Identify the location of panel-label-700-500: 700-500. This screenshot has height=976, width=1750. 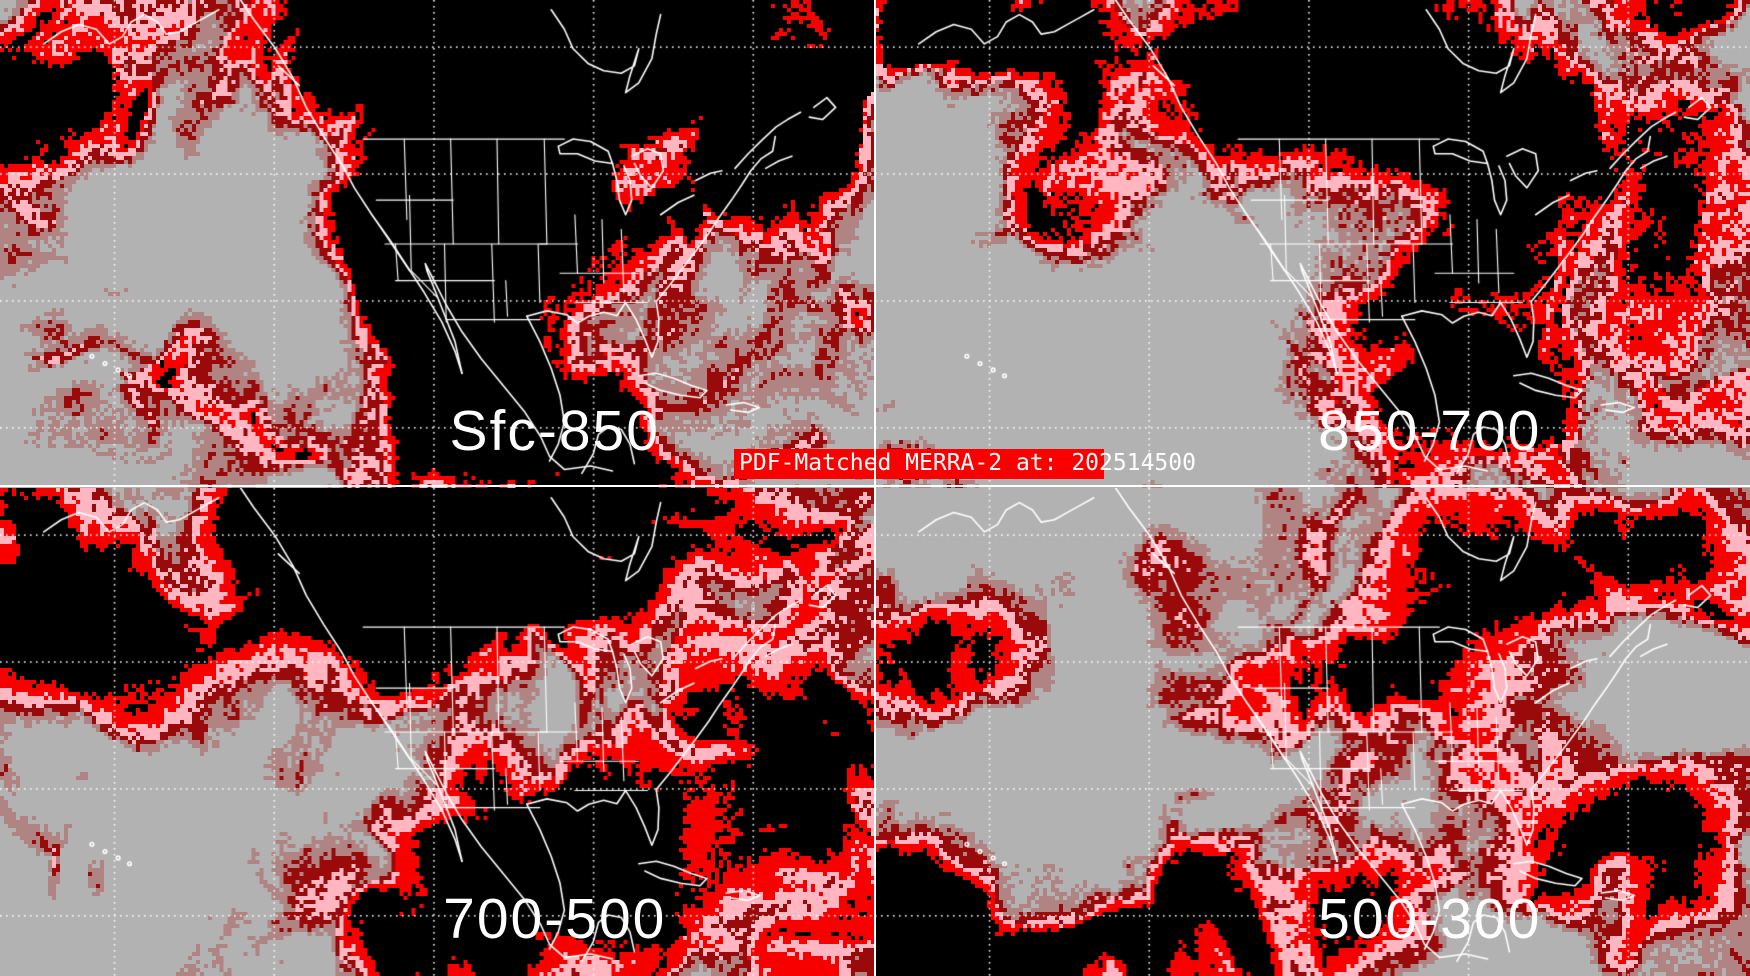
(555, 919).